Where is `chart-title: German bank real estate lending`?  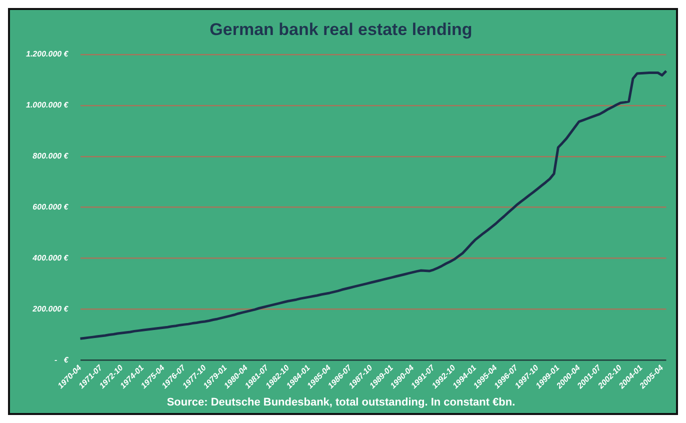
chart-title: German bank real estate lending is located at coordinates (341, 29).